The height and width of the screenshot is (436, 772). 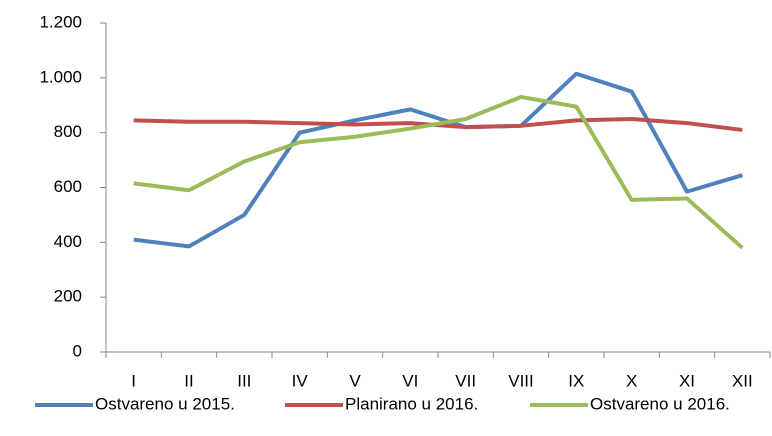 What do you see at coordinates (77, 350) in the screenshot?
I see `y-tick-label: 0` at bounding box center [77, 350].